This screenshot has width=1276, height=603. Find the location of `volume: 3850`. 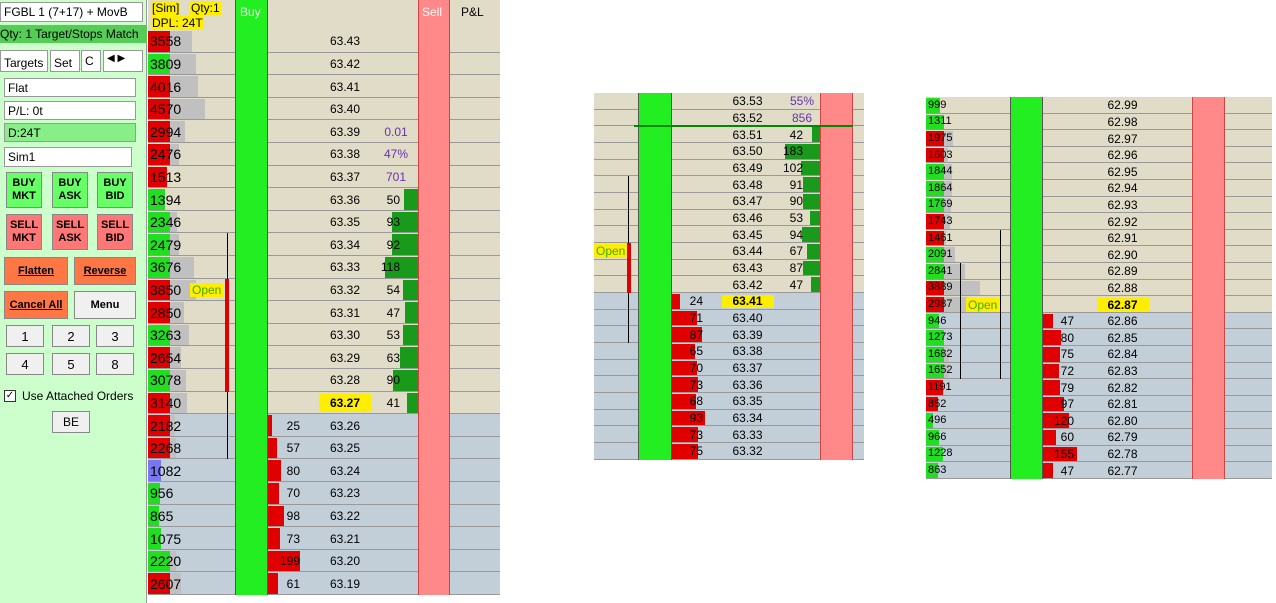

volume: 3850 is located at coordinates (166, 289).